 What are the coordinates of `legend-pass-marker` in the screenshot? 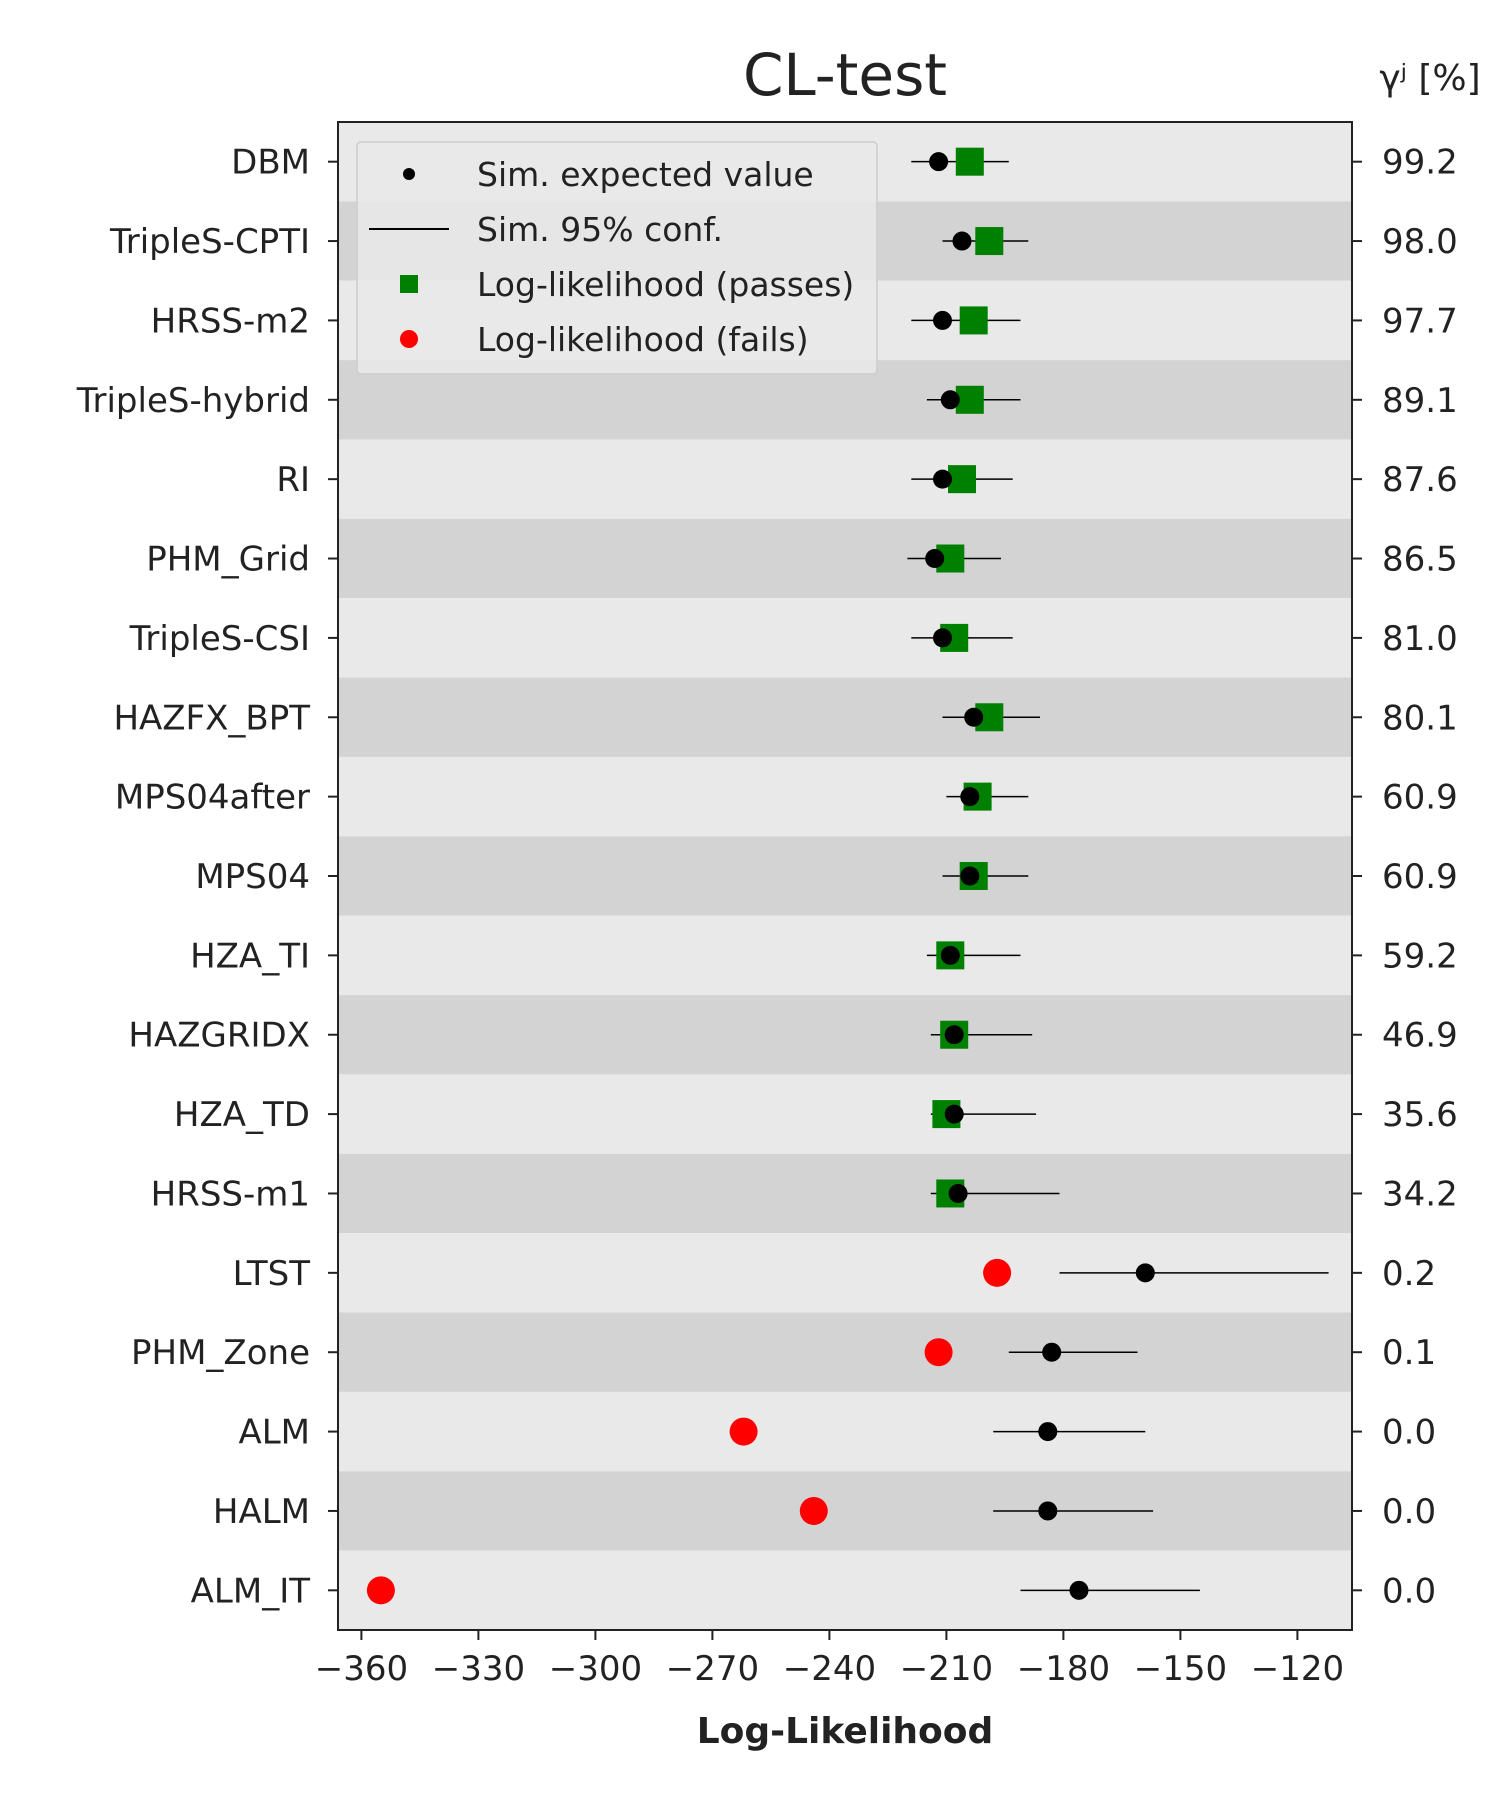 It's located at (409, 284).